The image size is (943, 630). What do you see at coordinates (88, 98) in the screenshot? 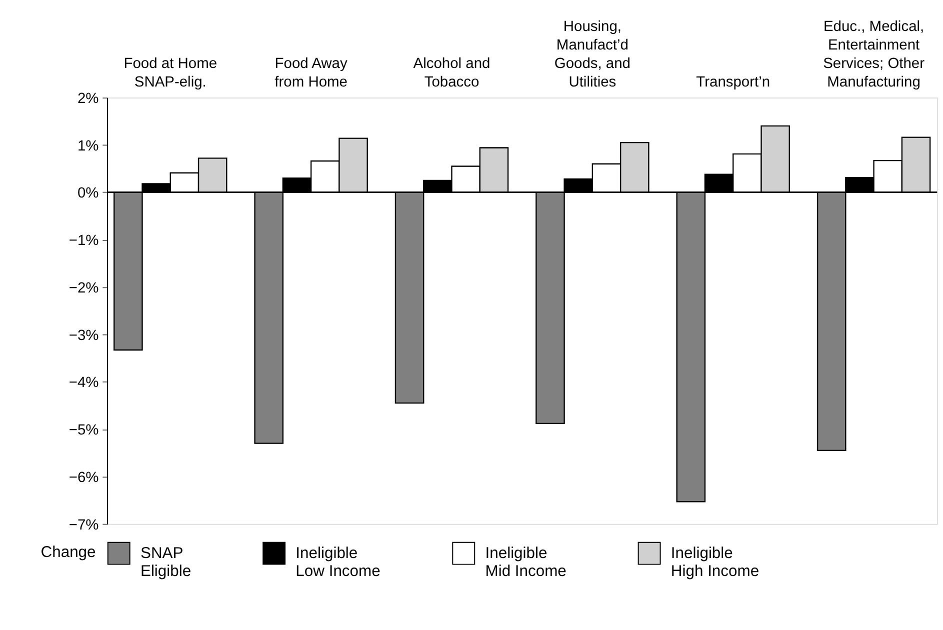
I see `y-tick-label: 2%` at bounding box center [88, 98].